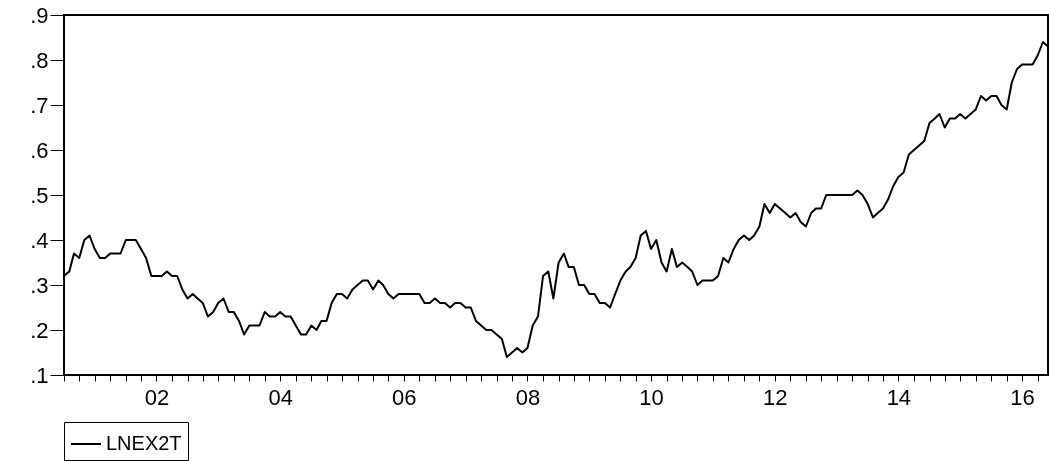 This screenshot has height=461, width=1049. What do you see at coordinates (899, 397) in the screenshot?
I see `x-tick-label: 14` at bounding box center [899, 397].